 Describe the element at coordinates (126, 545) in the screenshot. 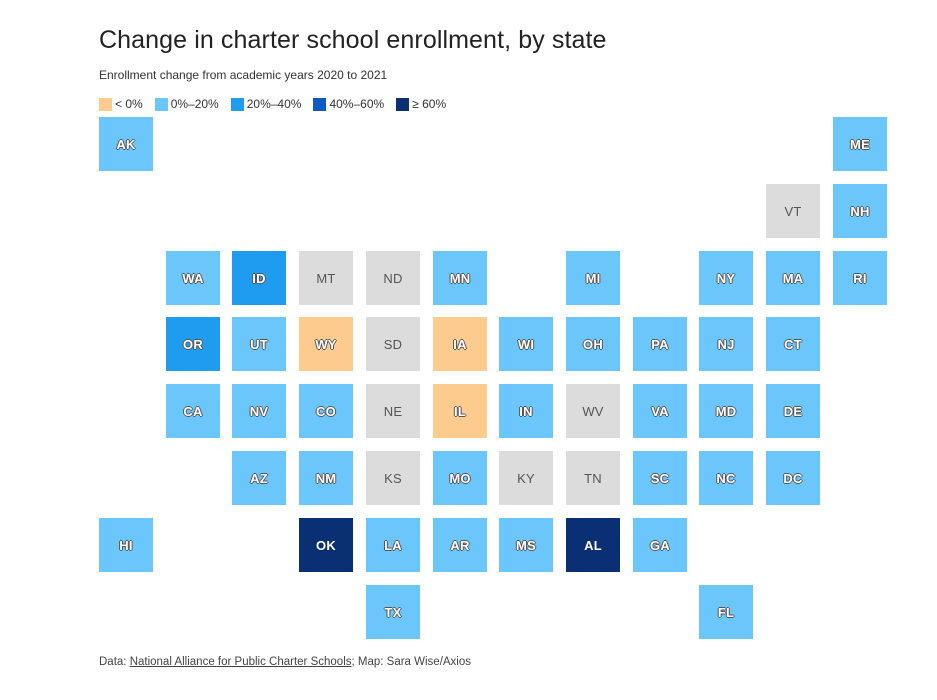

I see `state-tile-hi: HI` at that location.